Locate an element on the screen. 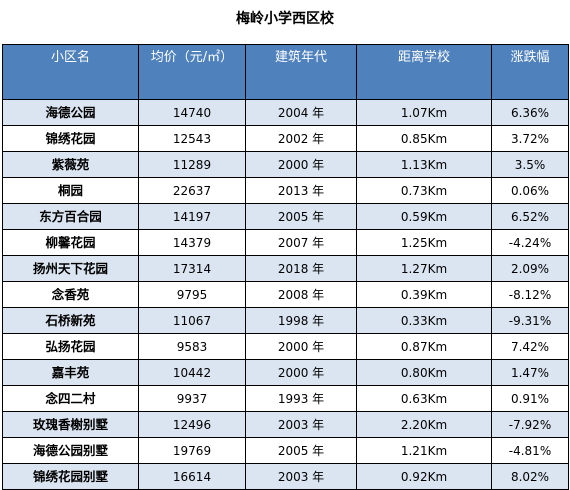  cell-community-name: 锦绣花园别墅 is located at coordinates (70, 476).